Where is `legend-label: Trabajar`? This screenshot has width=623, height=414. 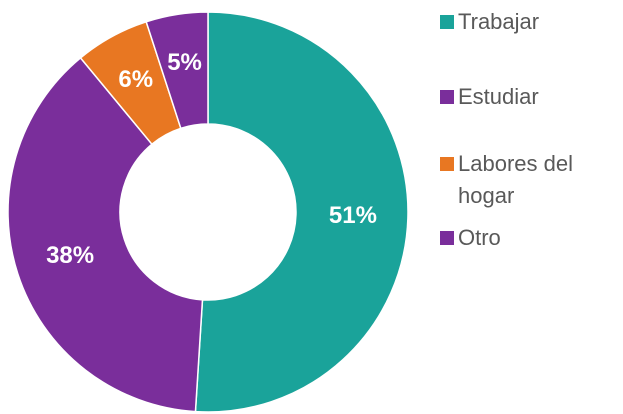
legend-label: Trabajar is located at coordinates (499, 21).